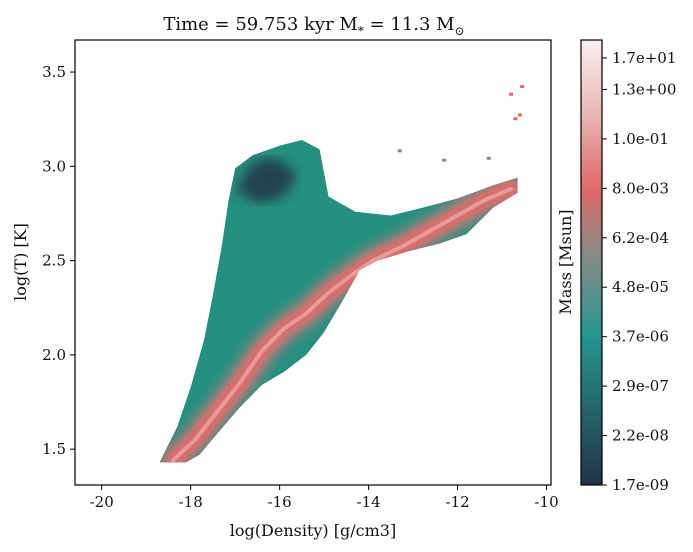  What do you see at coordinates (640, 436) in the screenshot?
I see `colorbar-tick-label: 2.2e-08` at bounding box center [640, 436].